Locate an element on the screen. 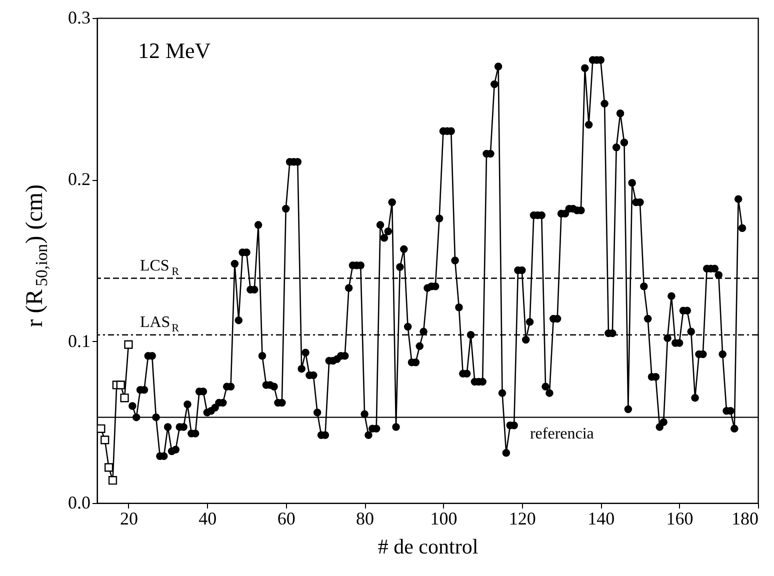 This screenshot has height=576, width=774. x-tick-label: 60 is located at coordinates (286, 518).